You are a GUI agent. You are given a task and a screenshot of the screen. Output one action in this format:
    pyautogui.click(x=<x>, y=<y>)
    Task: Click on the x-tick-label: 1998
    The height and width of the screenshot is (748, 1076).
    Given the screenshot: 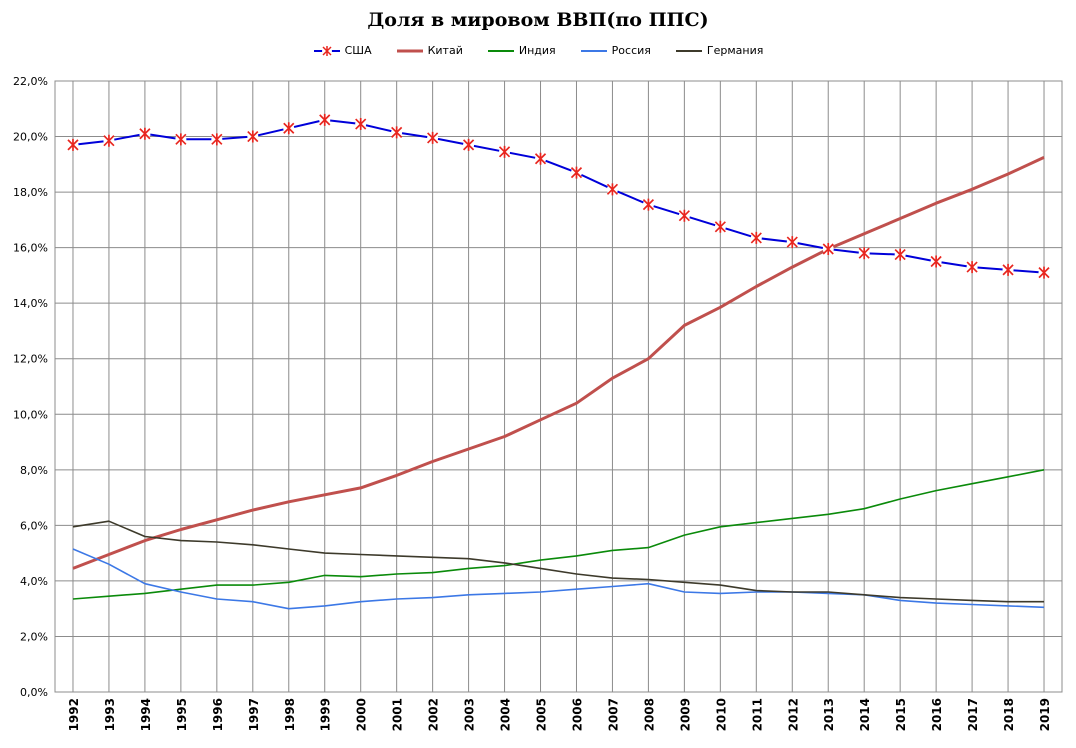 What is the action you would take?
    pyautogui.click(x=290, y=714)
    